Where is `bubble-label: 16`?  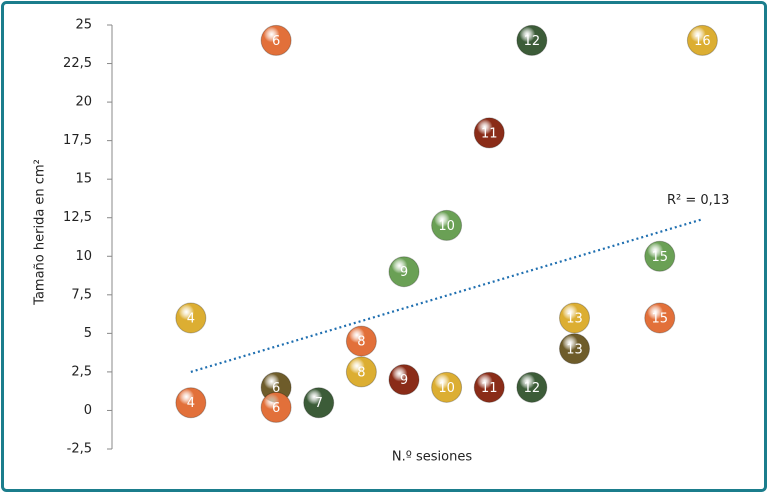 bubble-label: 16 is located at coordinates (702, 41).